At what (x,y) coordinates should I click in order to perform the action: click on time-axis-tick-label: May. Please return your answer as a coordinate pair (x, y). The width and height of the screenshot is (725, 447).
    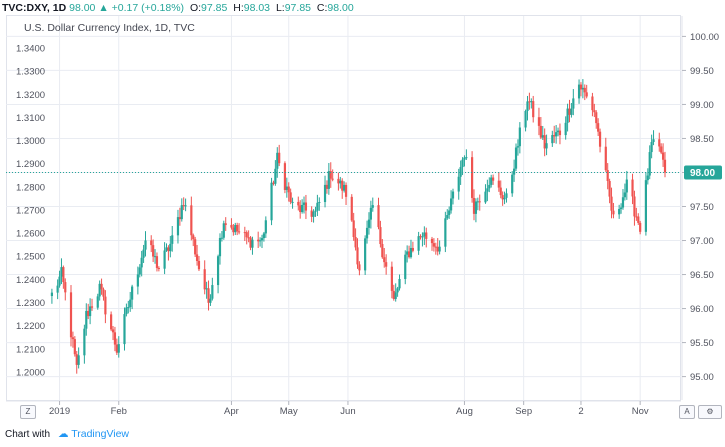
    Looking at the image, I should click on (289, 411).